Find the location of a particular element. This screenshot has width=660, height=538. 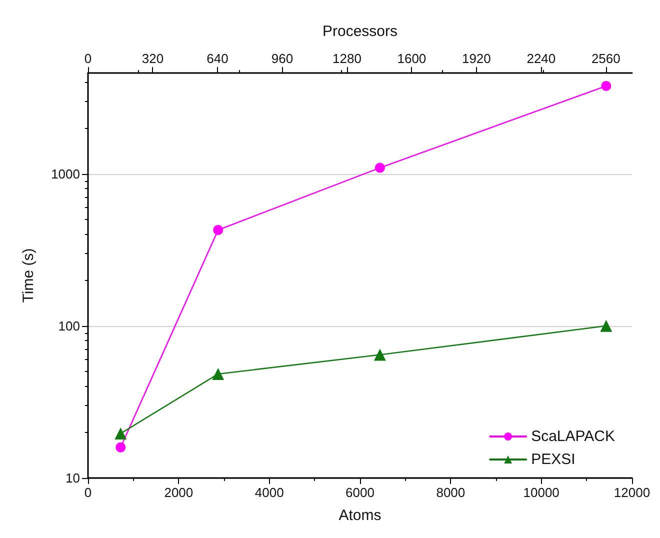

x-tick-label: 2000 is located at coordinates (179, 492).